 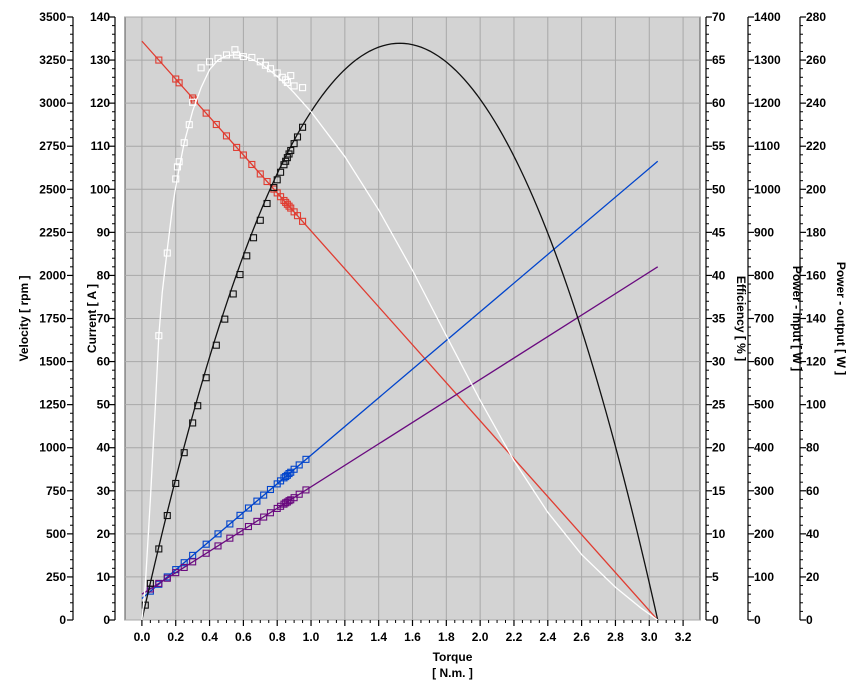 I want to click on current-tick-label: 140, so click(x=100, y=17).